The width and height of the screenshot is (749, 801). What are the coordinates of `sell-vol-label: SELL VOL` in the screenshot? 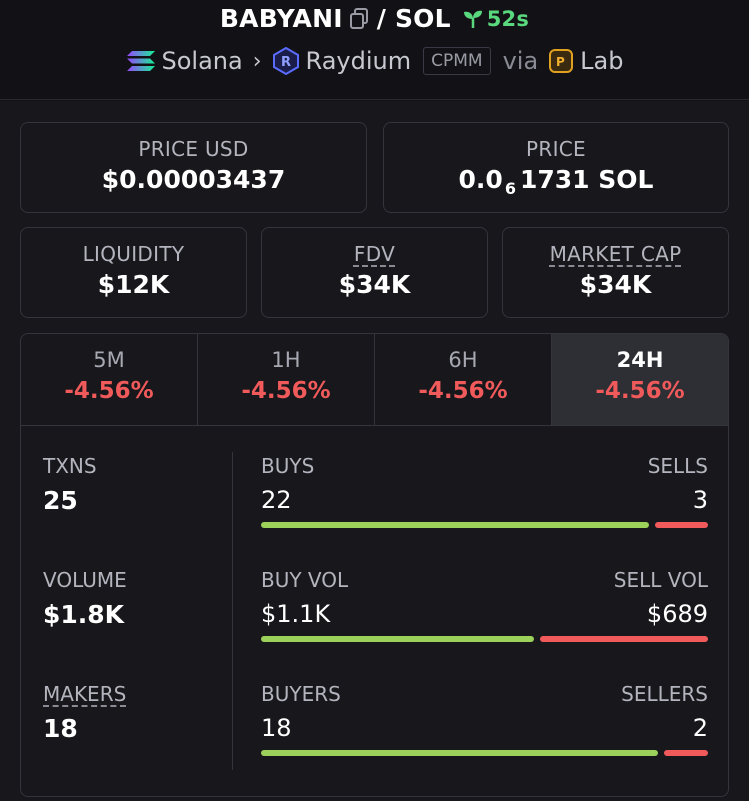 It's located at (660, 580).